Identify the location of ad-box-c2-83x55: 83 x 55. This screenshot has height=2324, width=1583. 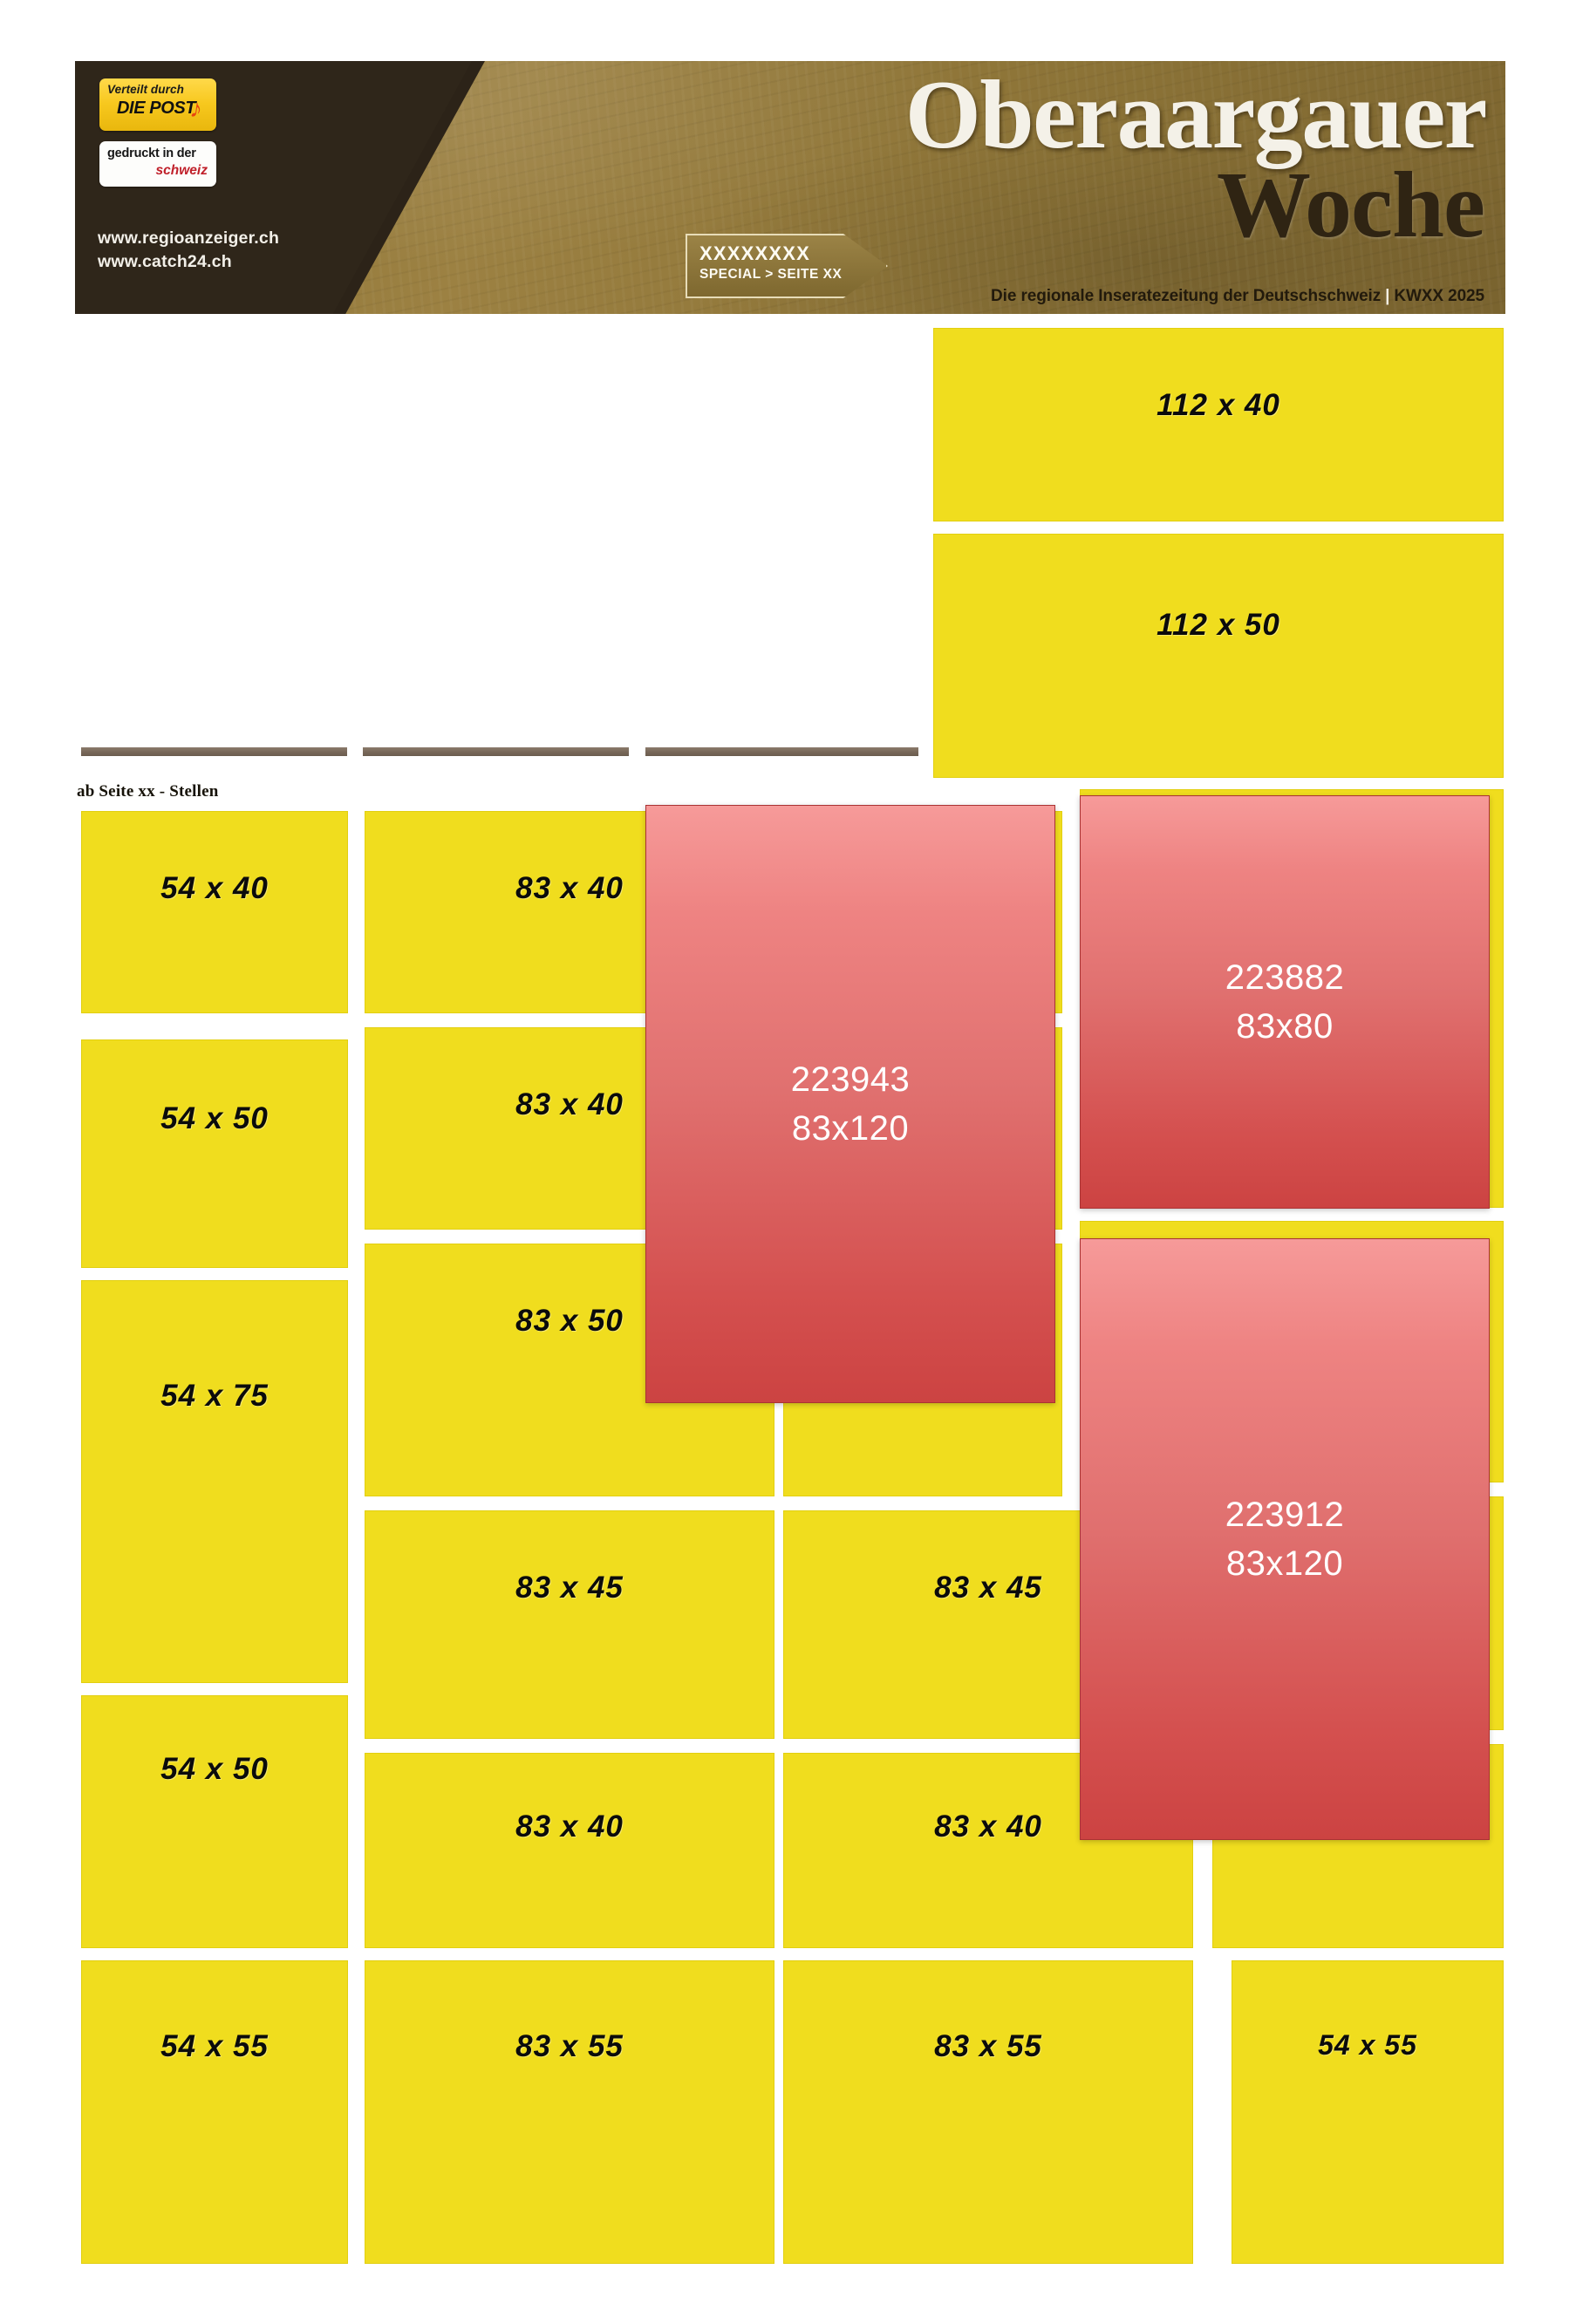
(569, 2112).